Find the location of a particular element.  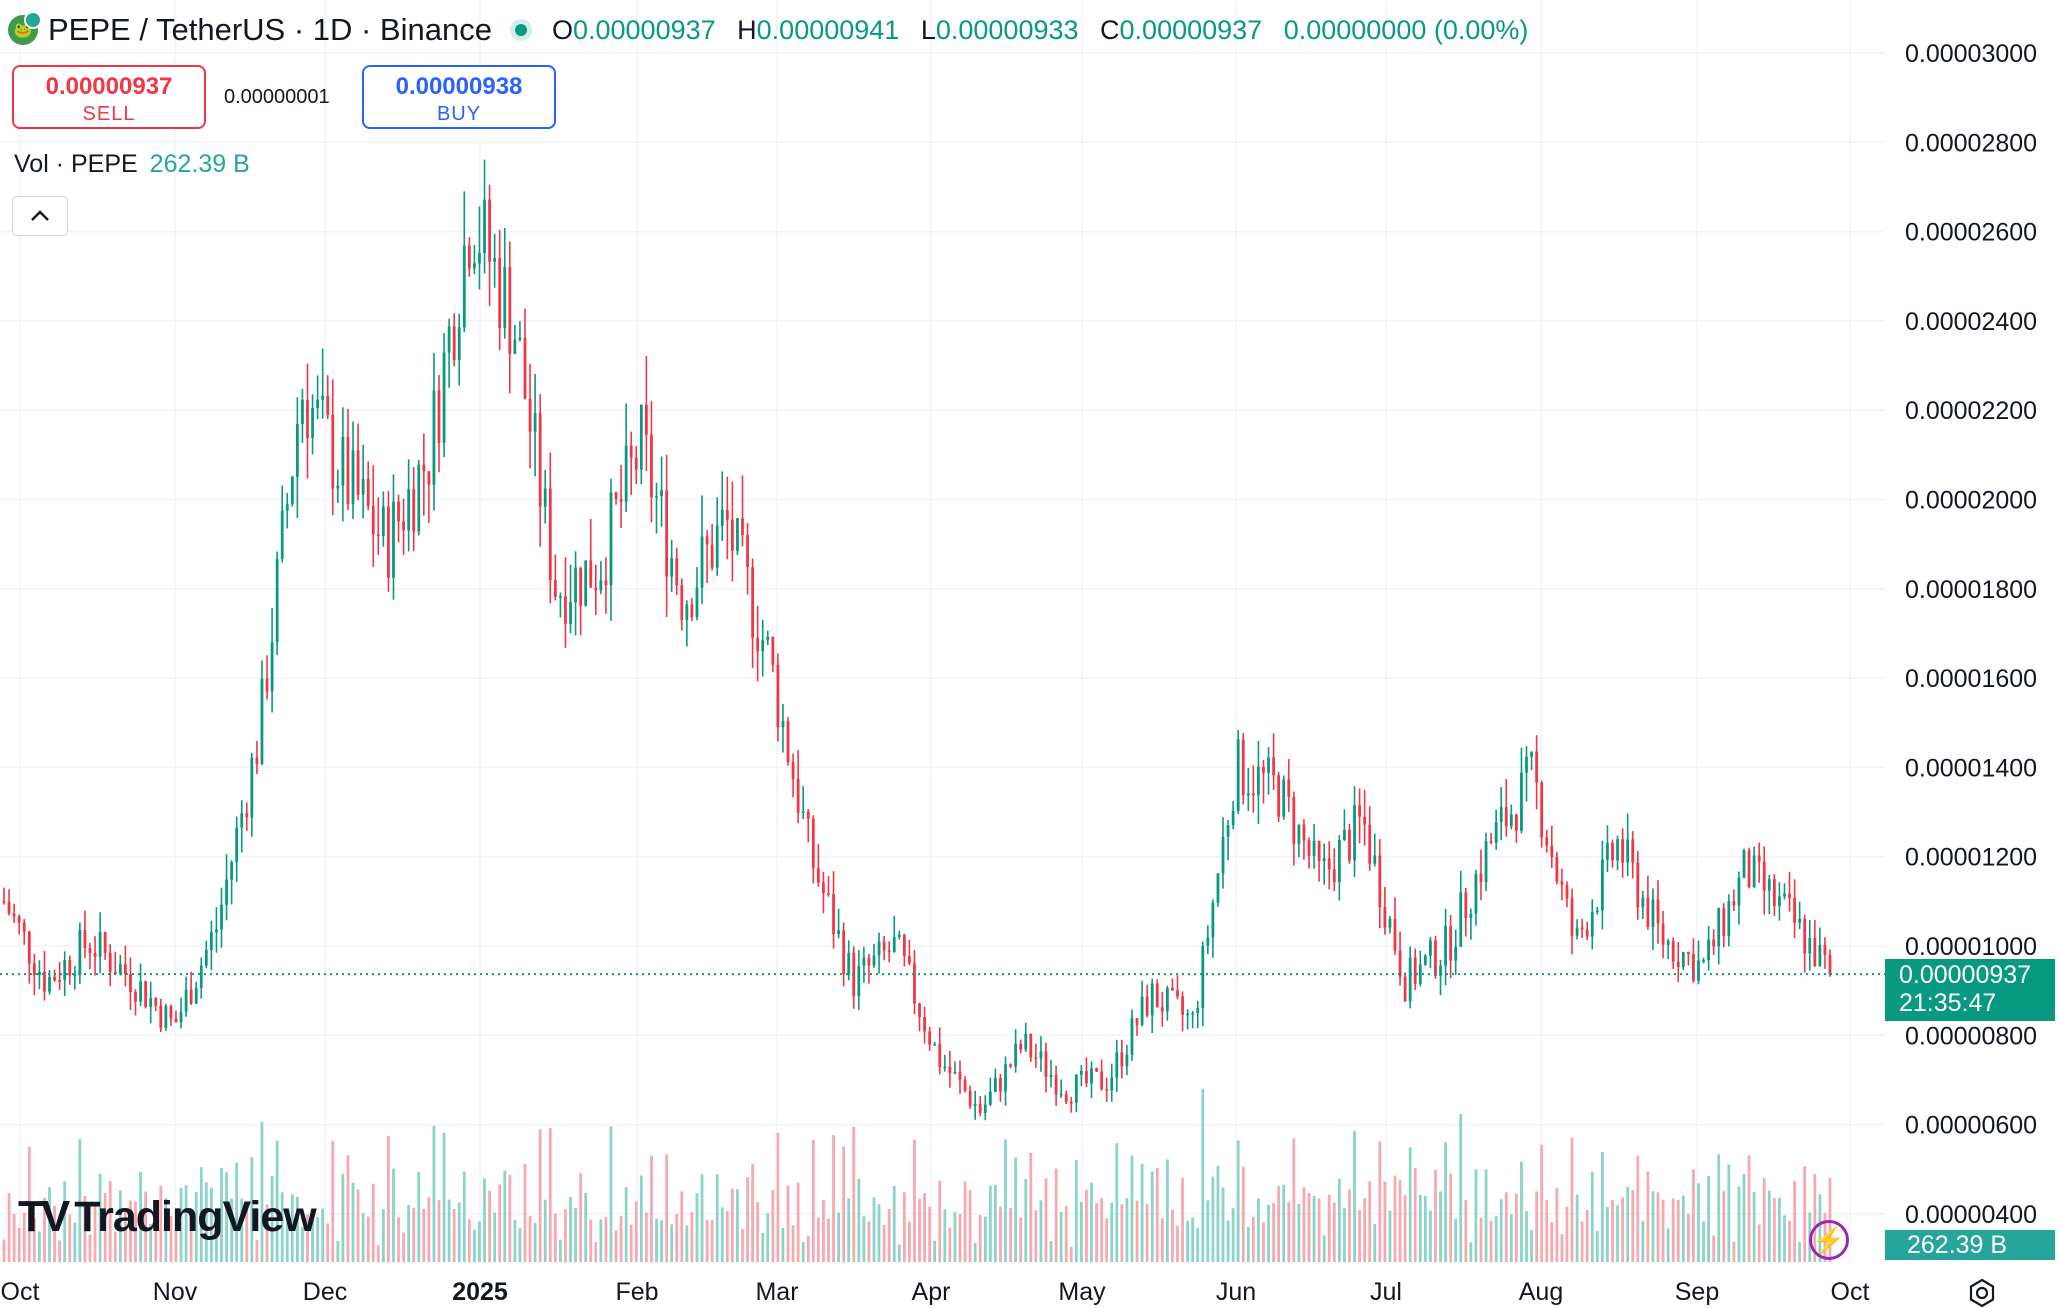

y-tick-label: 0.00001800 is located at coordinates (1971, 590).